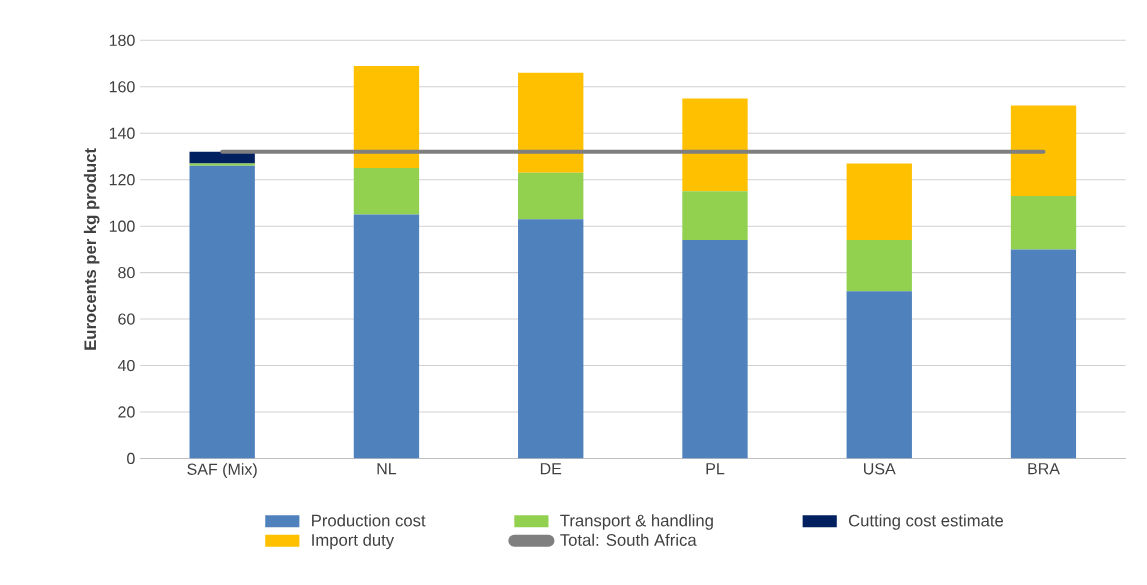  Describe the element at coordinates (126, 365) in the screenshot. I see `y-tick-label: 40` at that location.